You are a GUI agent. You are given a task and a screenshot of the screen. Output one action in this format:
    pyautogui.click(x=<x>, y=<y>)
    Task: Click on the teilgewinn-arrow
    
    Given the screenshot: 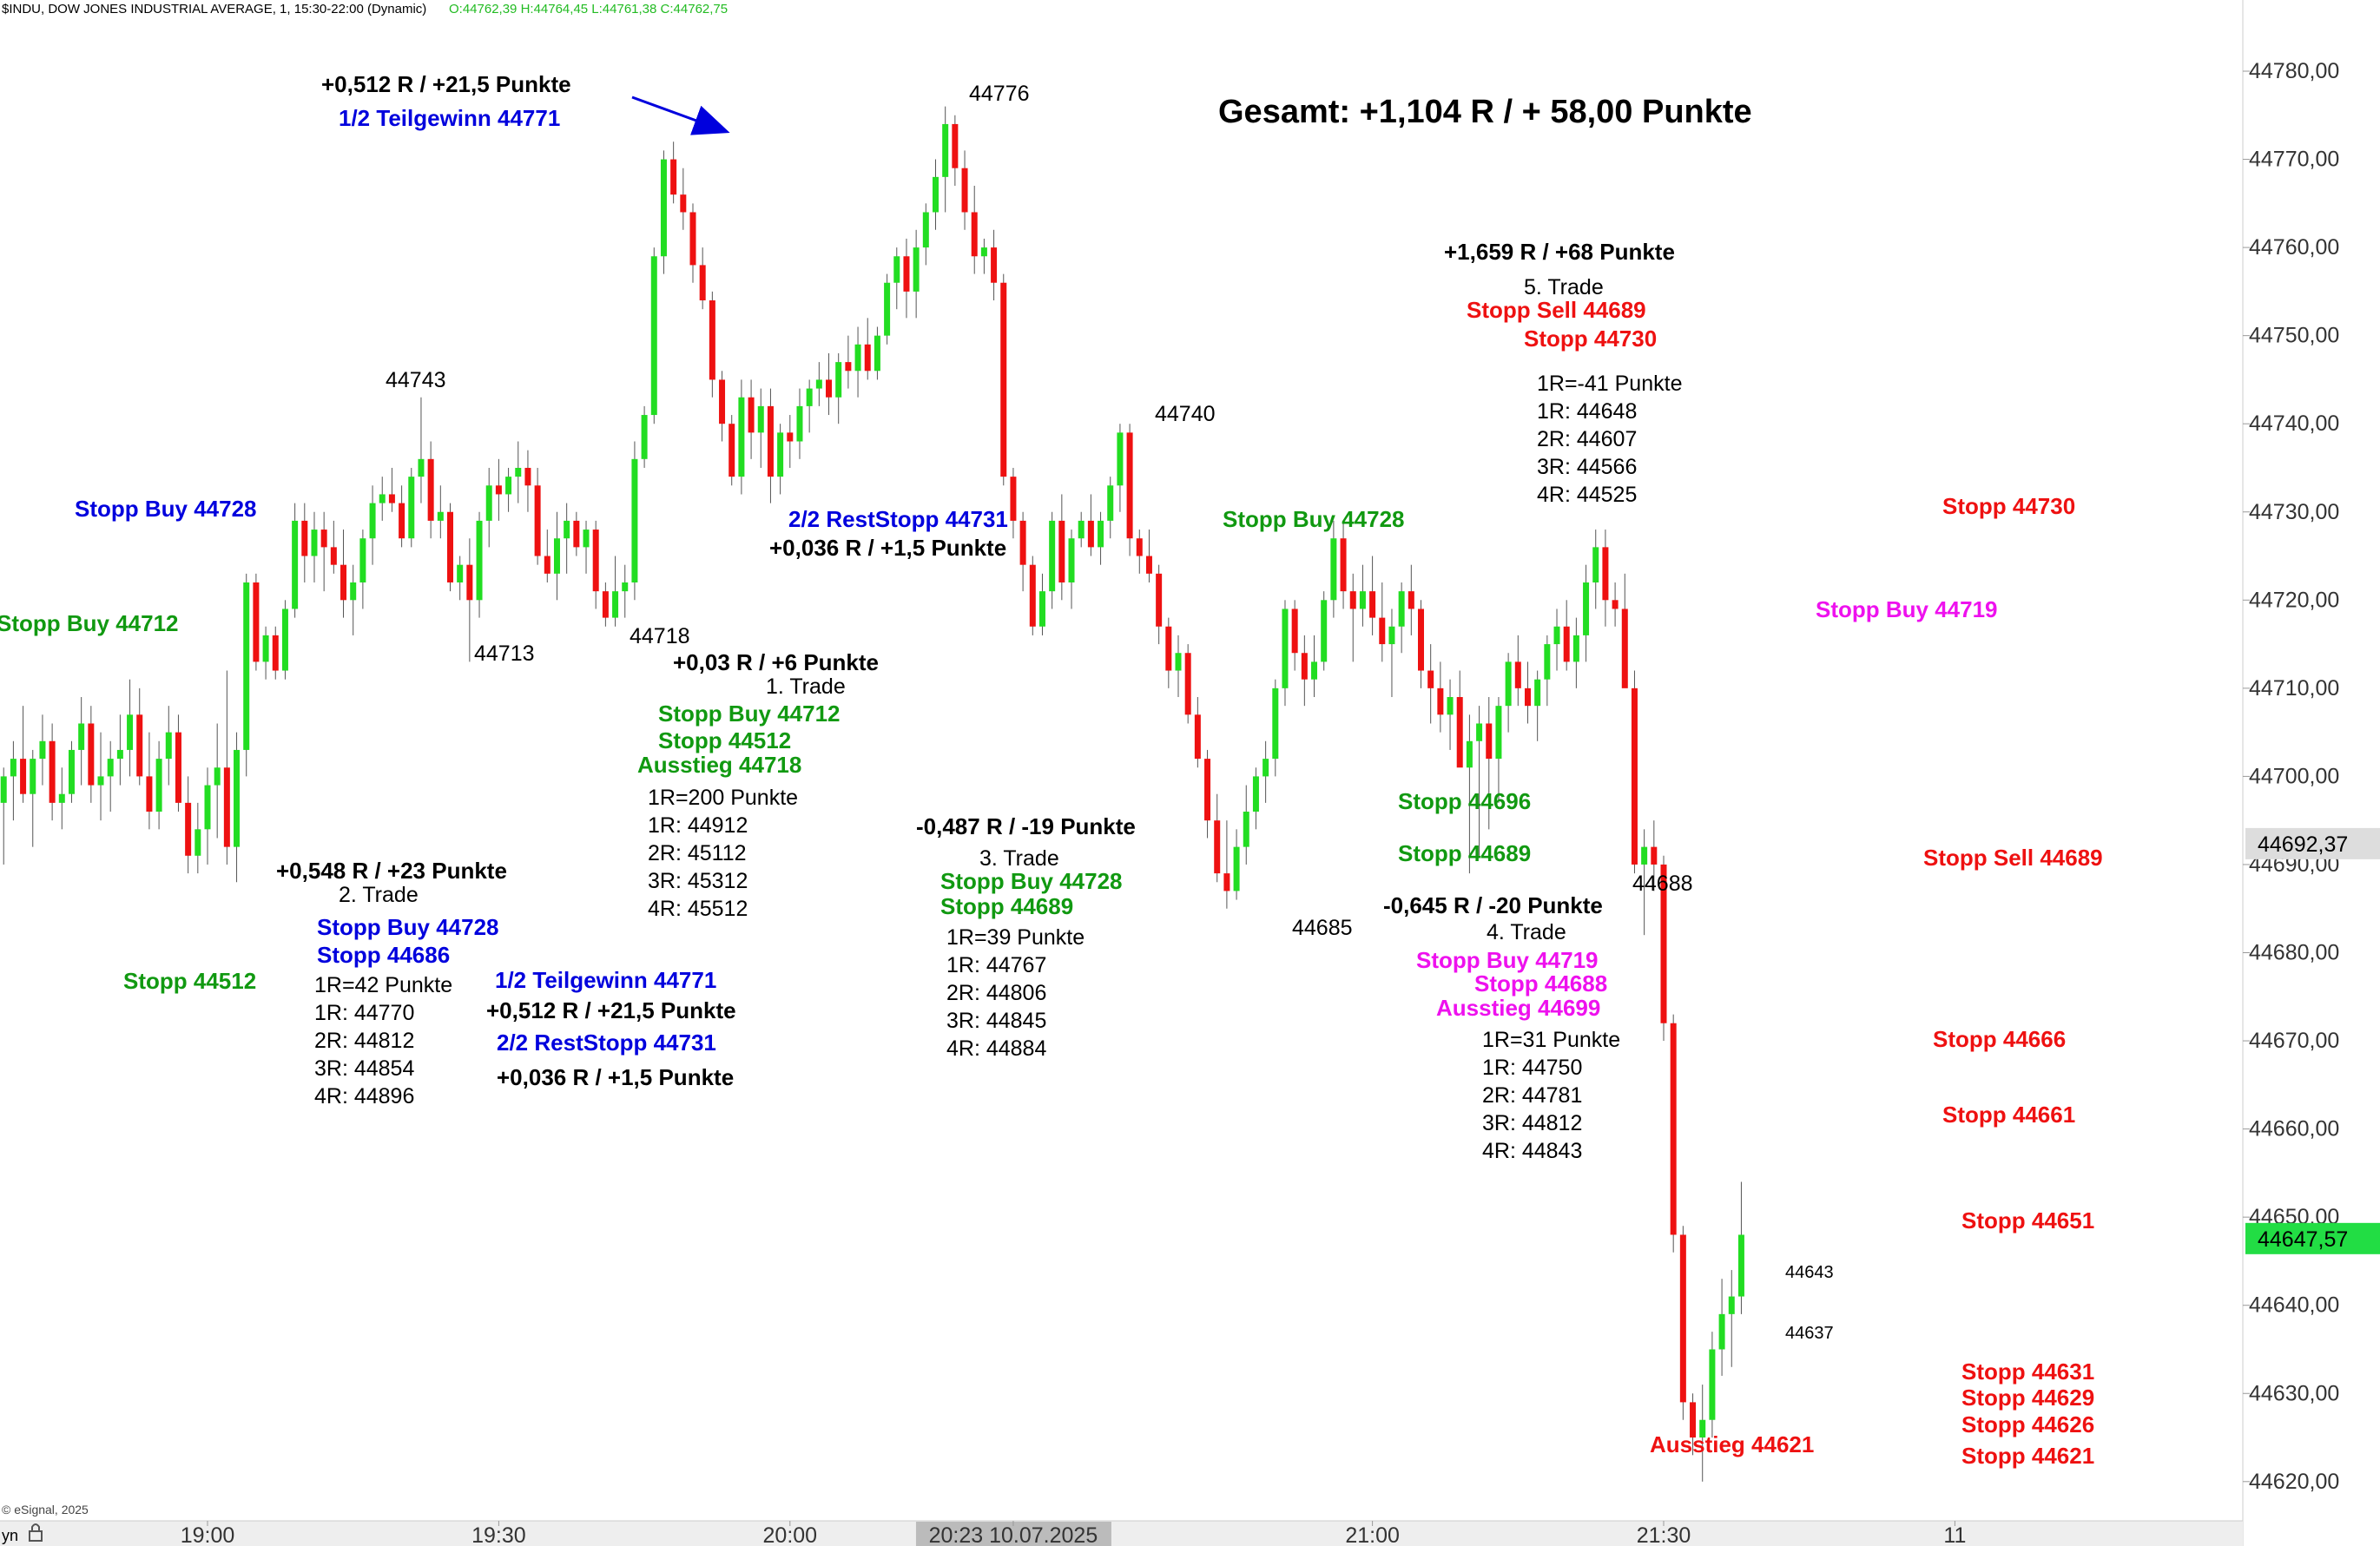 What is the action you would take?
    pyautogui.click(x=680, y=115)
    